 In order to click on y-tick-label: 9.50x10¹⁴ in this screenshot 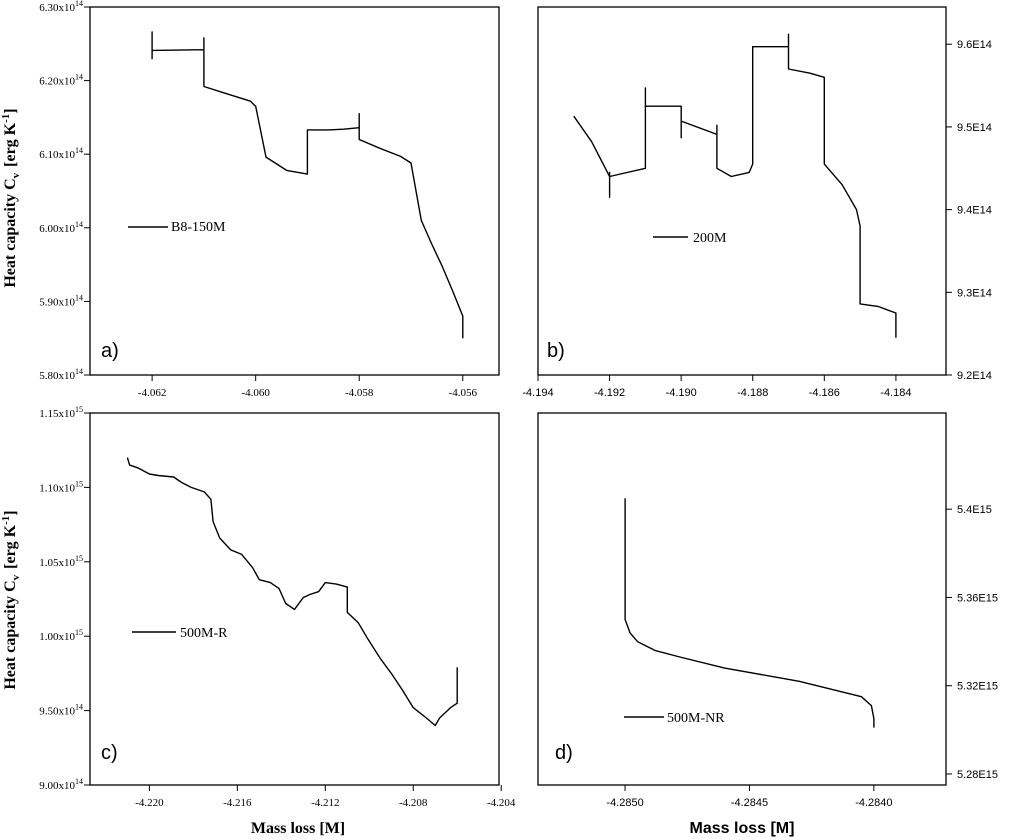, I will do `click(61, 710)`.